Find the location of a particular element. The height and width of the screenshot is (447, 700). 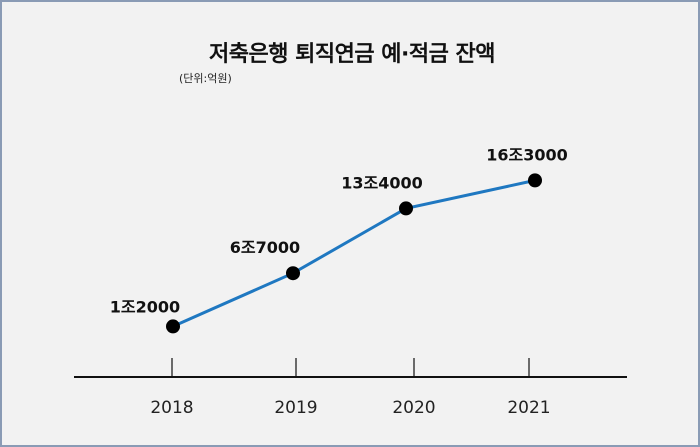

x-tick-label: 2020 is located at coordinates (413, 408).